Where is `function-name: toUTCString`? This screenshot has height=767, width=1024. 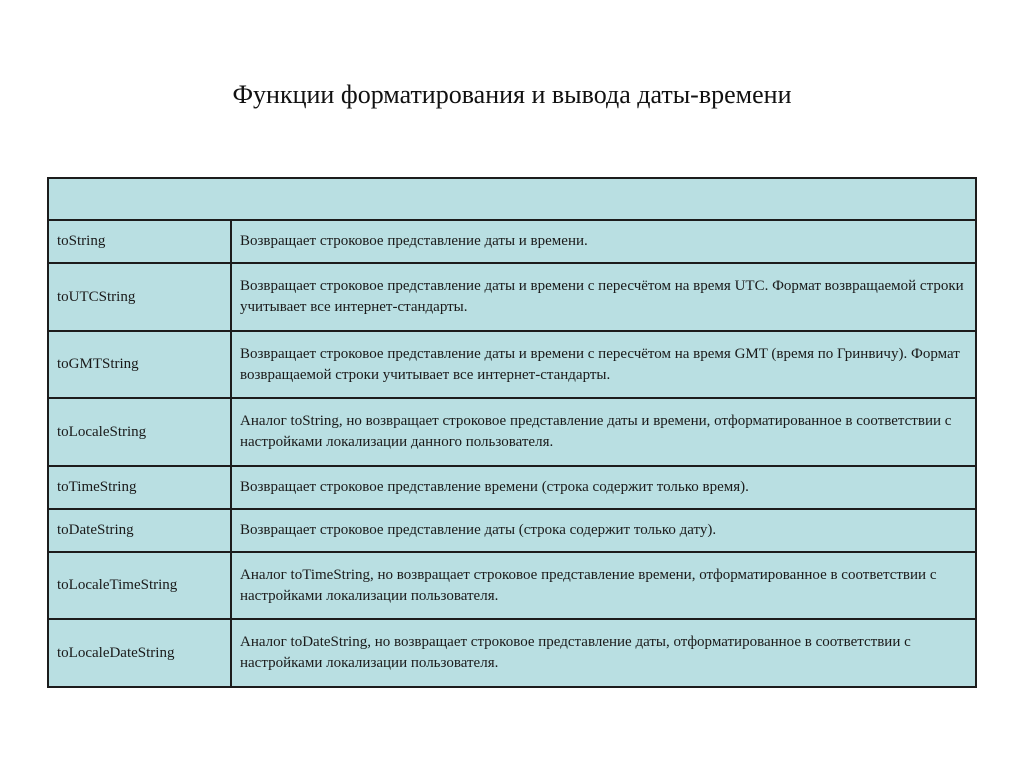
function-name: toUTCString is located at coordinates (139, 297).